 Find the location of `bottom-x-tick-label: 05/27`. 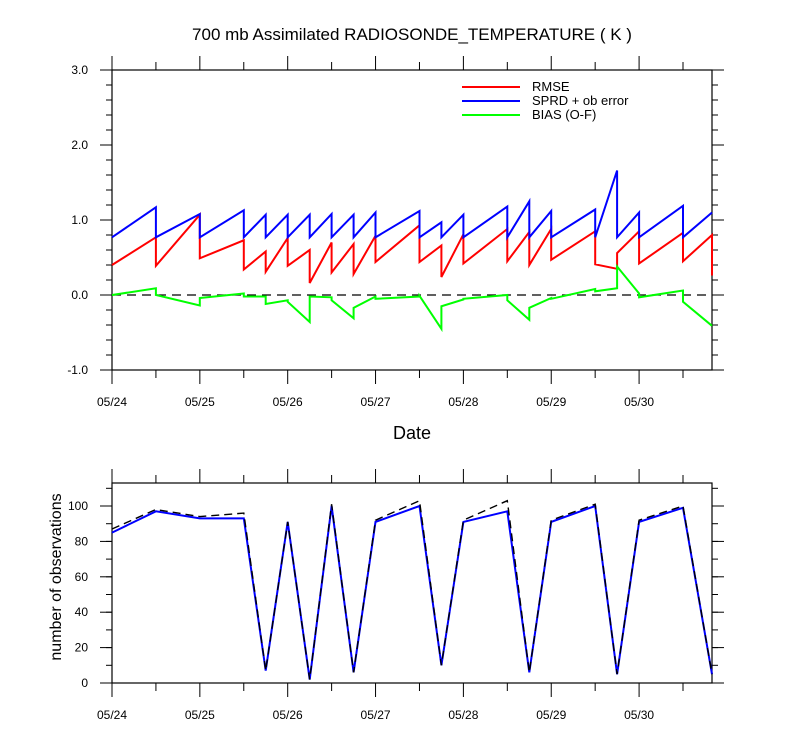

bottom-x-tick-label: 05/27 is located at coordinates (376, 715).